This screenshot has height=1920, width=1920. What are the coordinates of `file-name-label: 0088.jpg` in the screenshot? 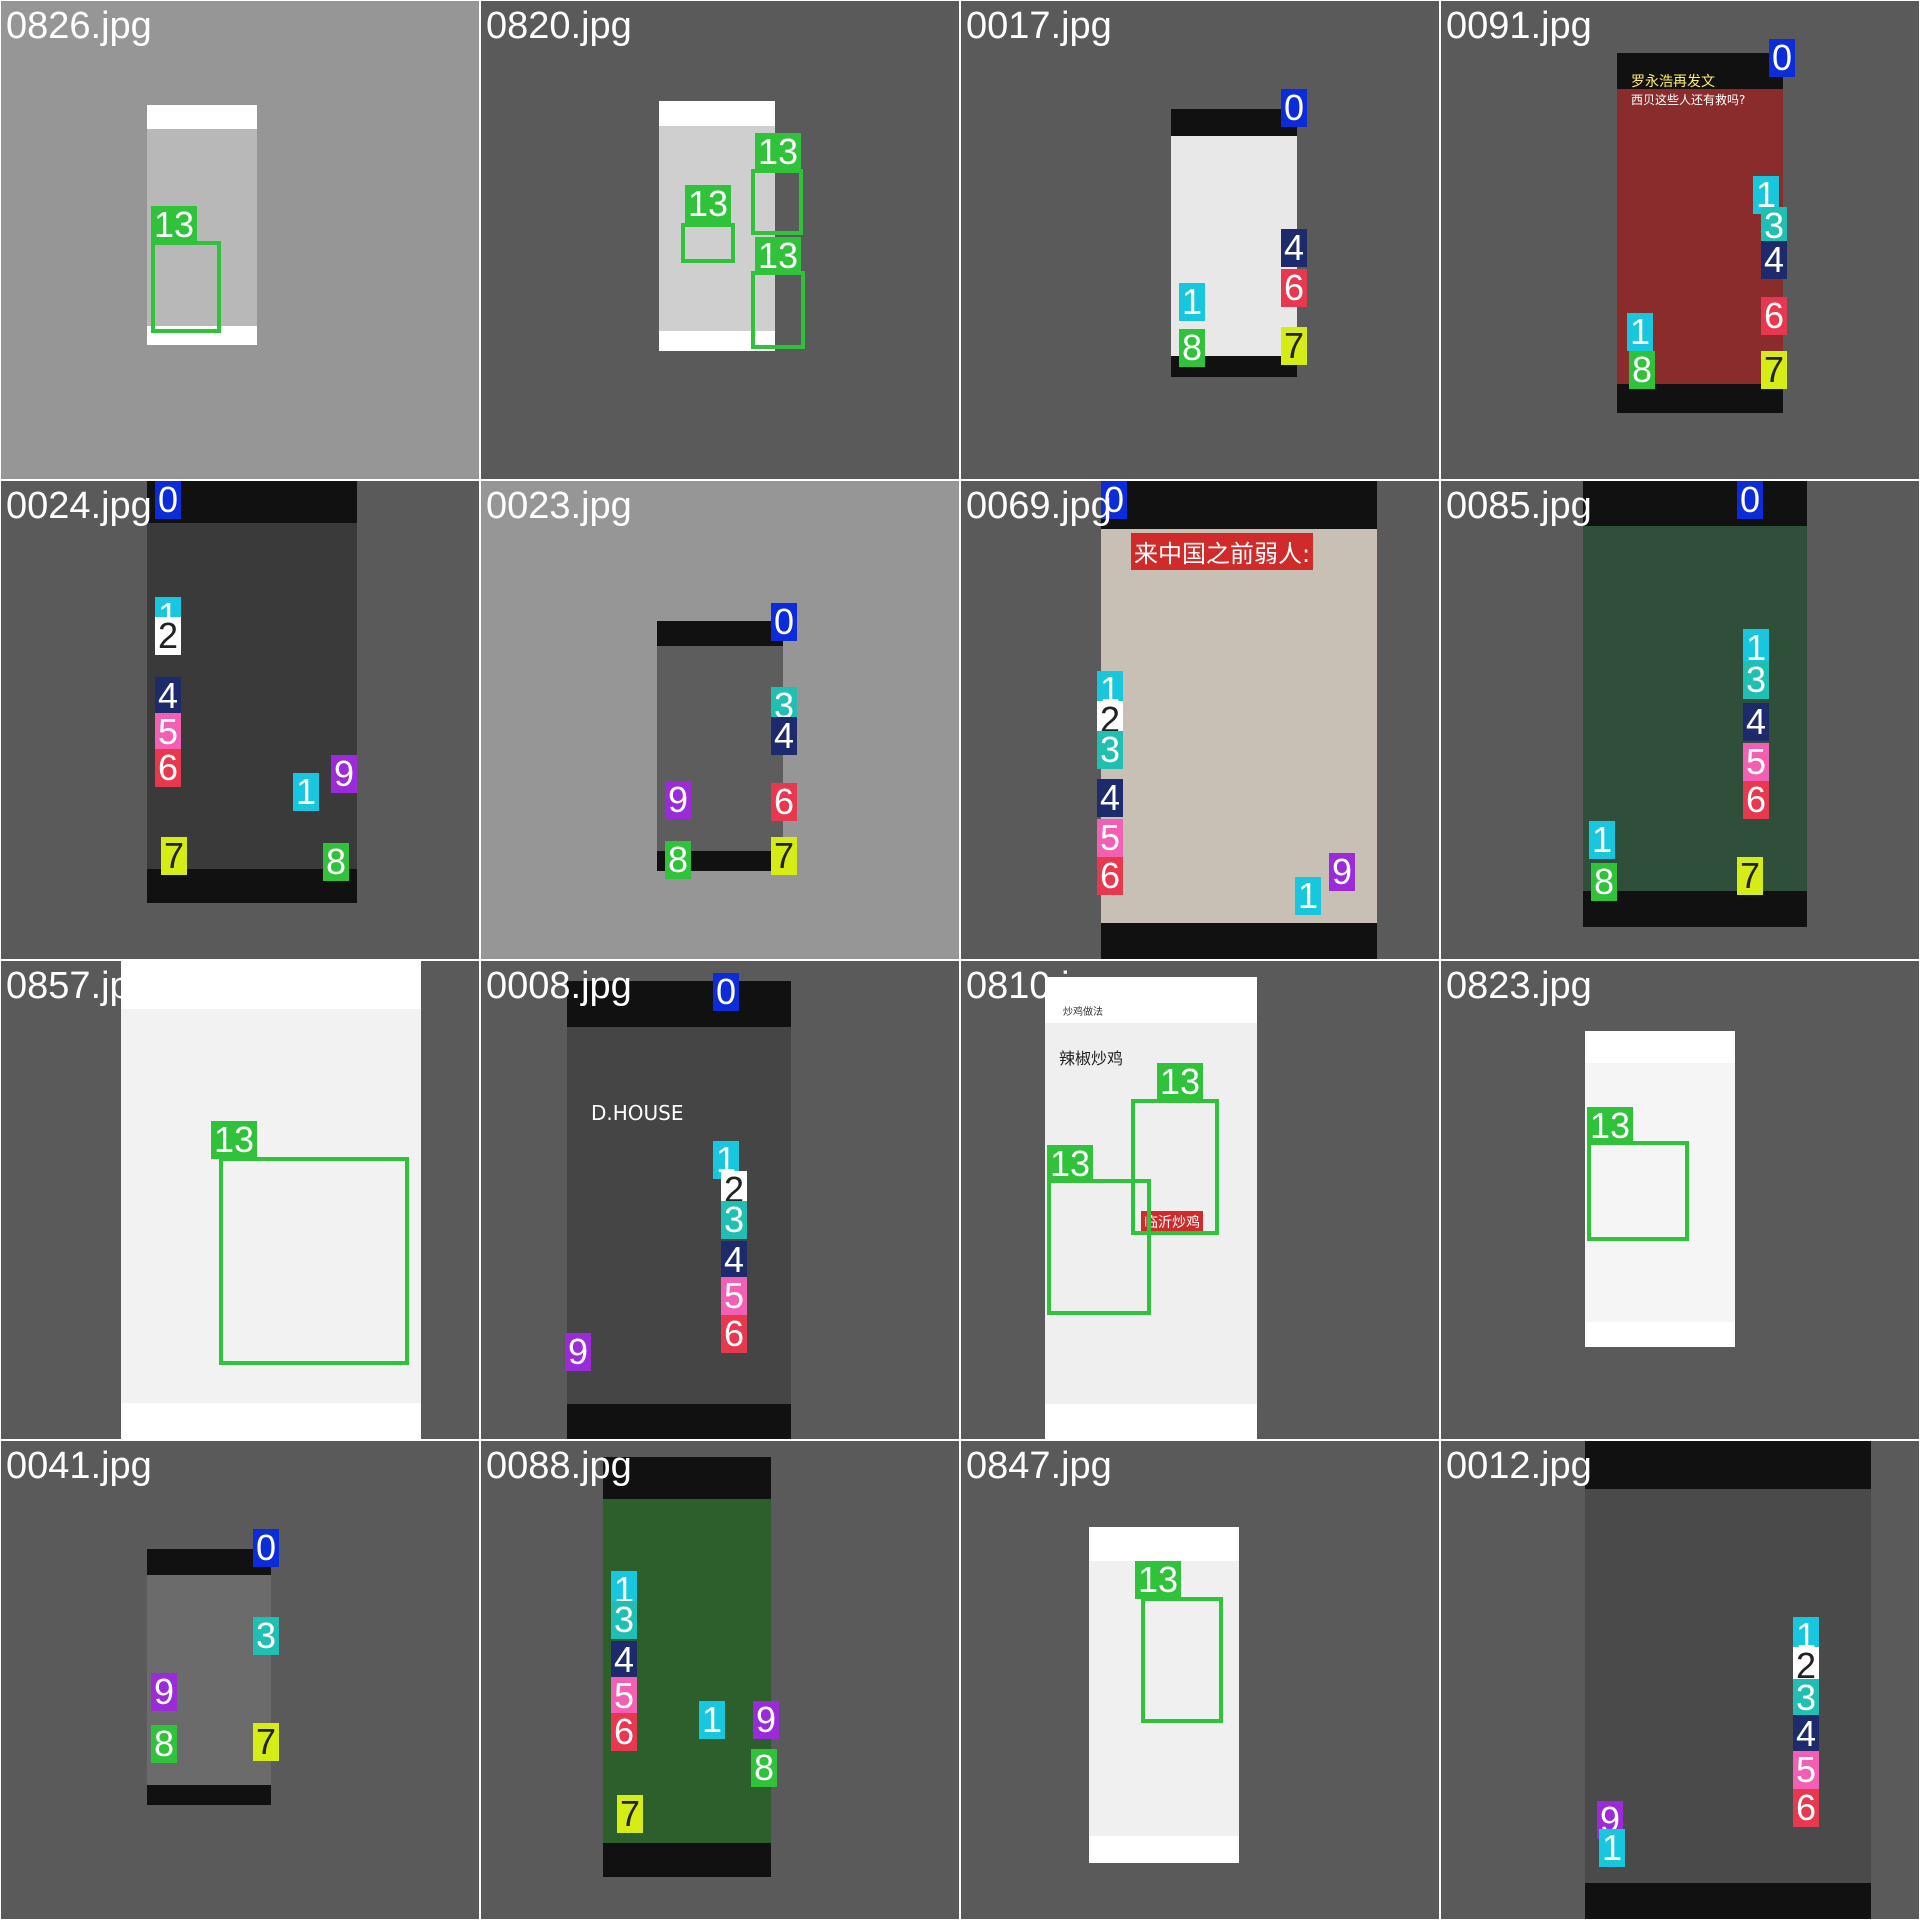 It's located at (559, 1466).